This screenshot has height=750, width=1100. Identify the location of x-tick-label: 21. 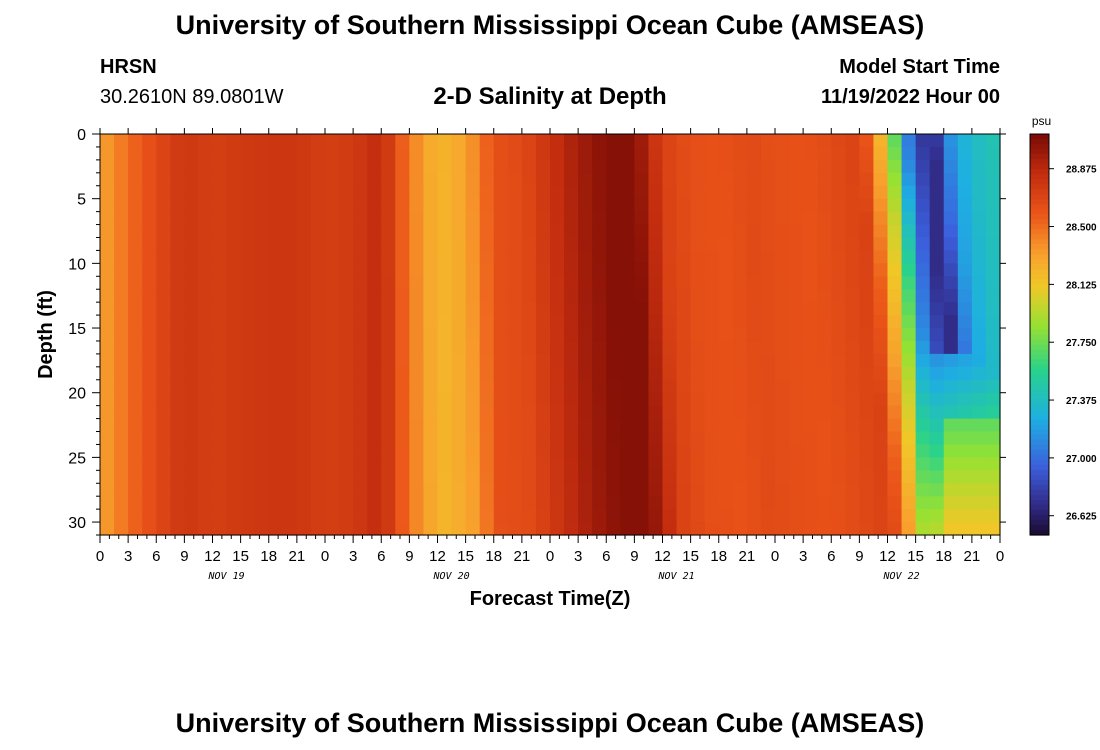
(972, 556).